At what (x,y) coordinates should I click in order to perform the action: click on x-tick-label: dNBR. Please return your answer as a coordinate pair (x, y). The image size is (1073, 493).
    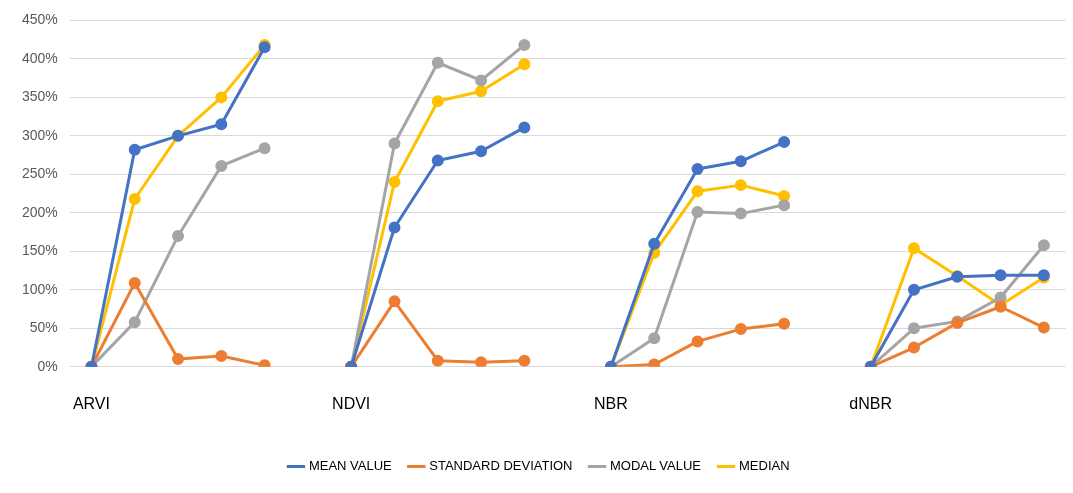
    Looking at the image, I should click on (871, 403).